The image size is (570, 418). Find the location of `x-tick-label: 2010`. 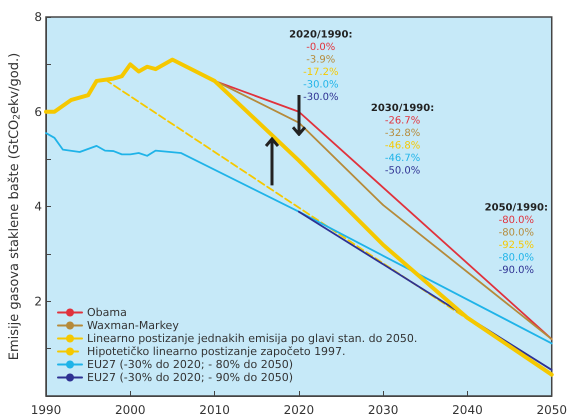

x-tick-label: 2010 is located at coordinates (214, 410).